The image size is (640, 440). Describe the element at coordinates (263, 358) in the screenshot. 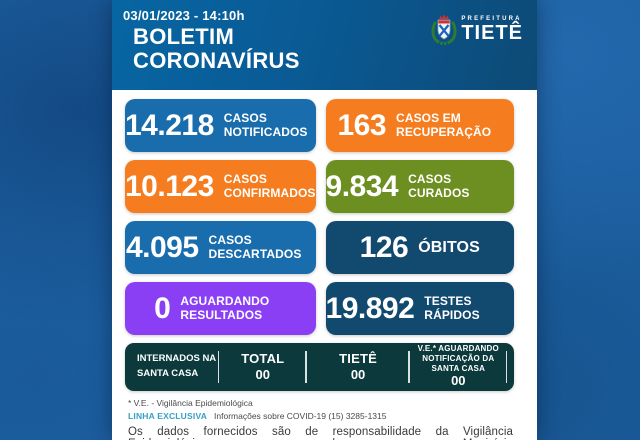

I see `hospital-col-header: TOTAL` at that location.